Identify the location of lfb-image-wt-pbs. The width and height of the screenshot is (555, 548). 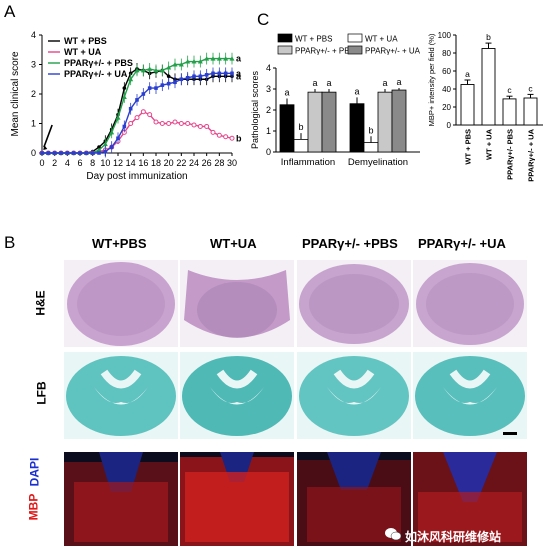
(121, 395).